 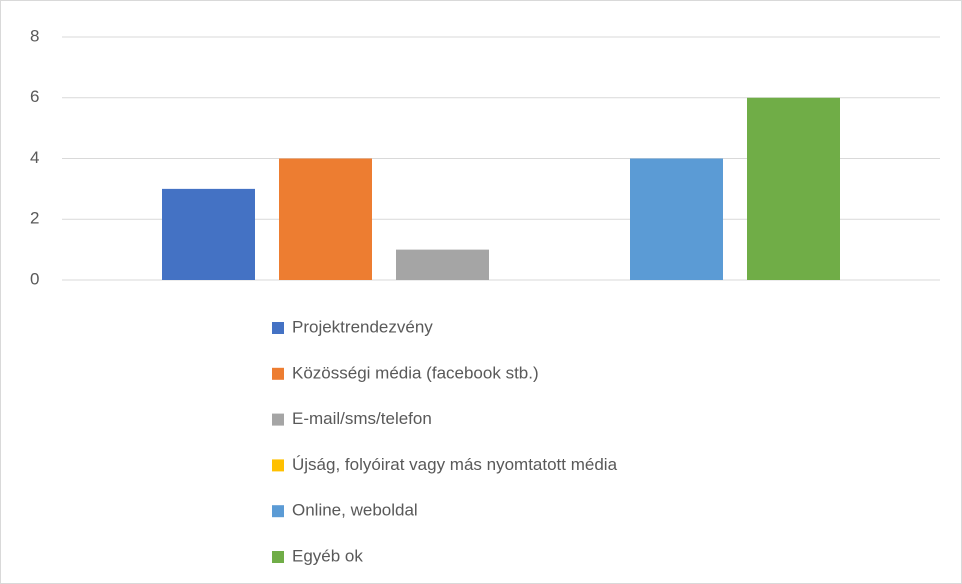 I want to click on legend-label: Közösségi média (facebook stb.), so click(x=415, y=372).